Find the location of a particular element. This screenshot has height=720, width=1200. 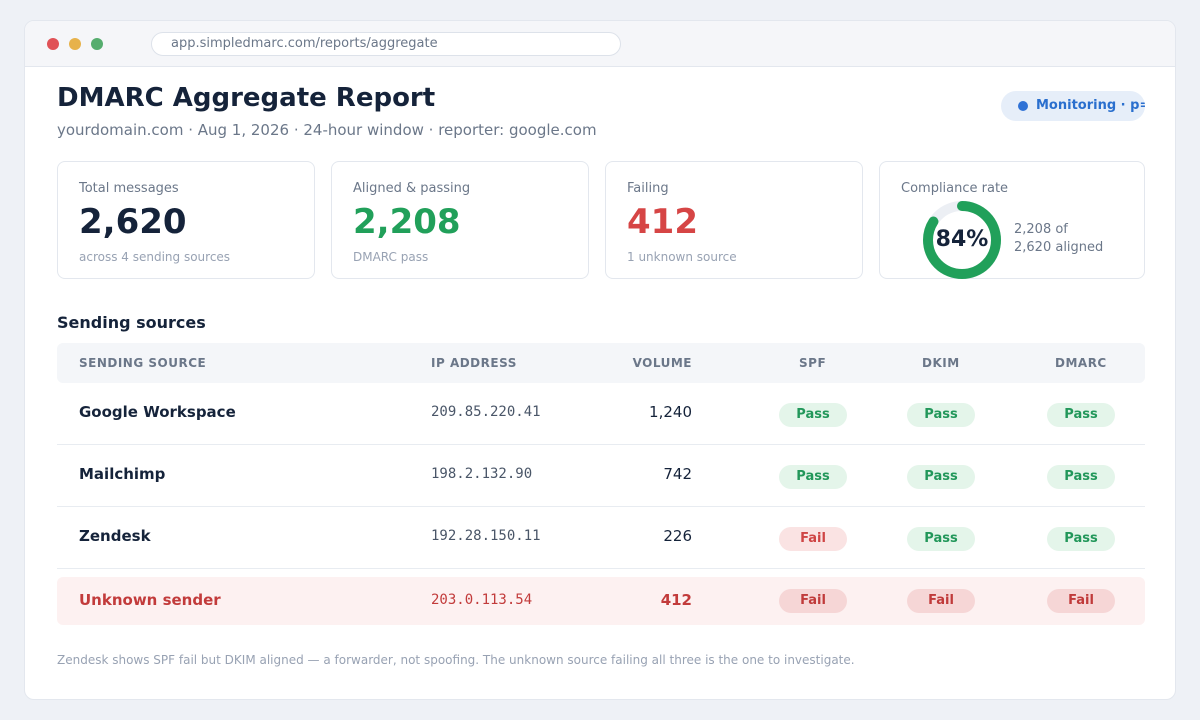

source-name: Google Workspace is located at coordinates (157, 412).